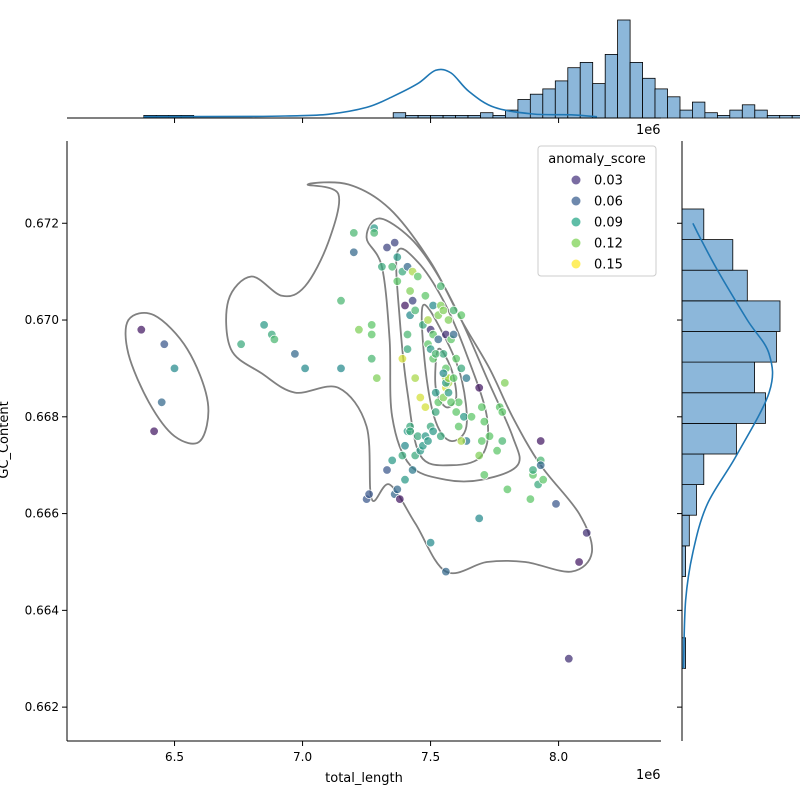  What do you see at coordinates (42, 417) in the screenshot?
I see `y-tick-label: 0.668` at bounding box center [42, 417].